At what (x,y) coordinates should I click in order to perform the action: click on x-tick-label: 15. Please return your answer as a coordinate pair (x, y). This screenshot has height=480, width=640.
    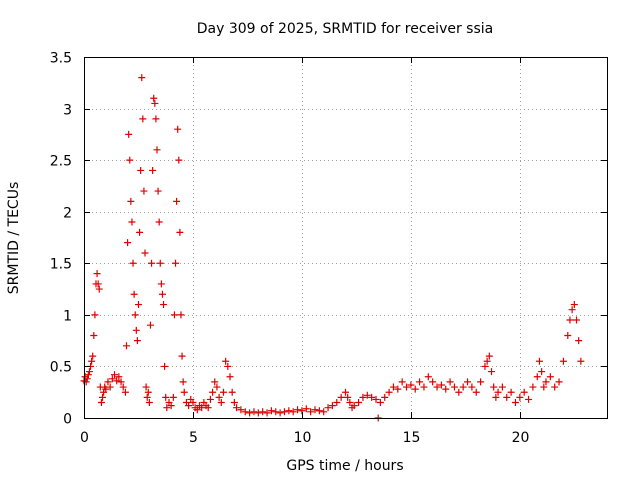
    Looking at the image, I should click on (412, 438).